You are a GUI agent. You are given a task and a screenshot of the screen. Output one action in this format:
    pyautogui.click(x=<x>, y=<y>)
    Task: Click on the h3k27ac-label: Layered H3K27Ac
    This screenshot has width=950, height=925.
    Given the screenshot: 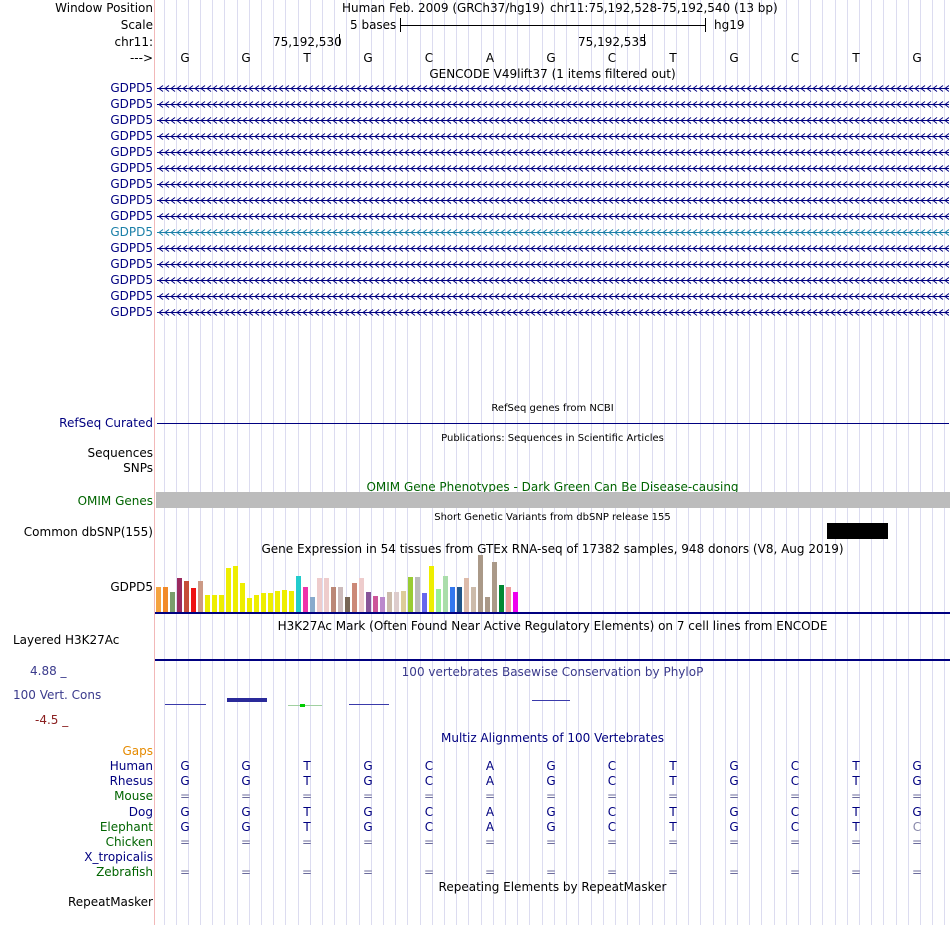 What is the action you would take?
    pyautogui.click(x=66, y=640)
    